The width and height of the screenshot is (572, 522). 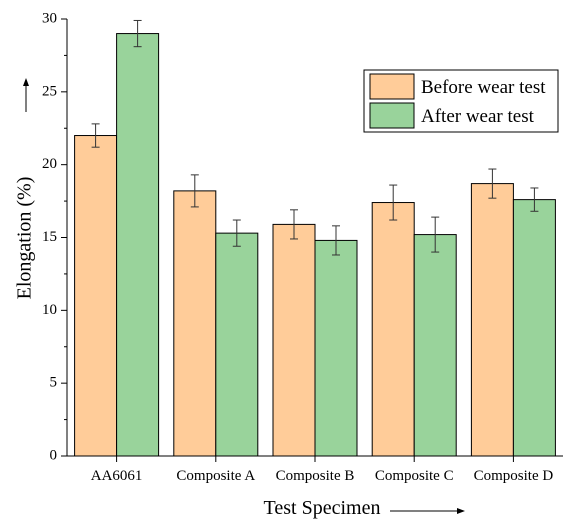 What do you see at coordinates (483, 87) in the screenshot?
I see `legend-label-before: Before wear test` at bounding box center [483, 87].